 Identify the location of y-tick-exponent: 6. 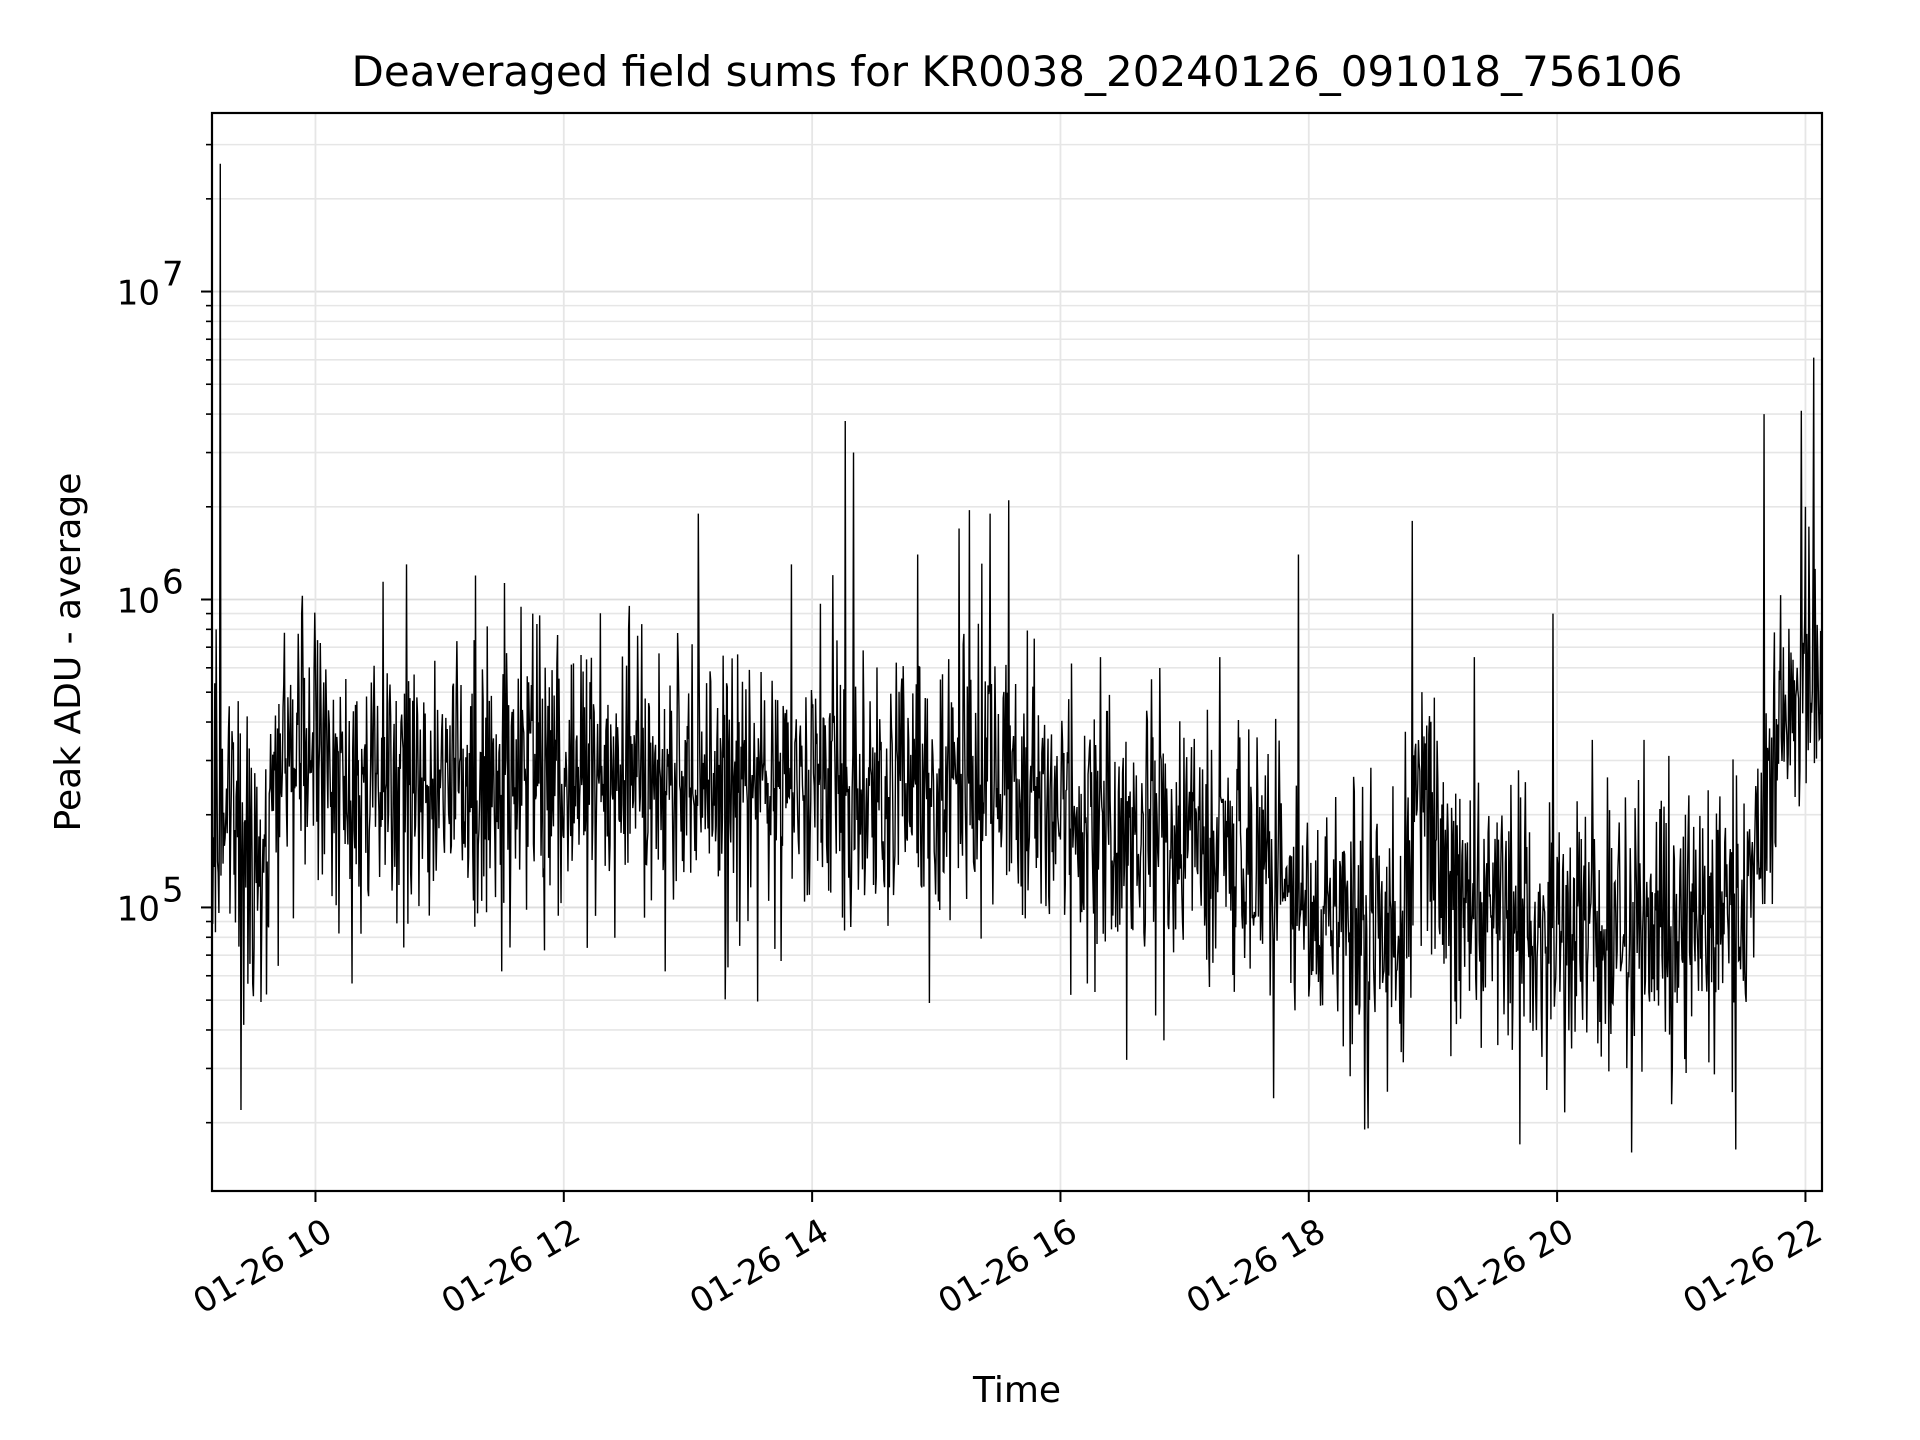
(173, 582).